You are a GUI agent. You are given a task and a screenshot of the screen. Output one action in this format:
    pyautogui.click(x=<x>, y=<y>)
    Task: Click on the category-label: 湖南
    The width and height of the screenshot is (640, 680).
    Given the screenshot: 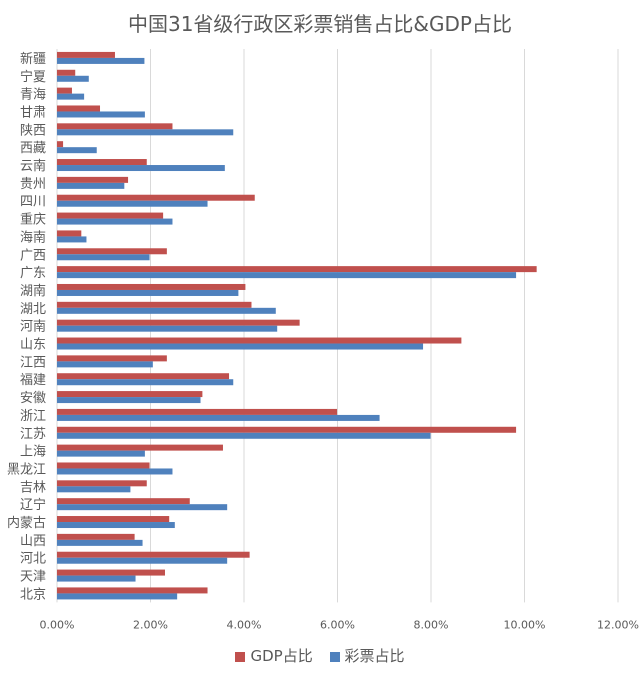 What is the action you would take?
    pyautogui.click(x=33, y=291)
    